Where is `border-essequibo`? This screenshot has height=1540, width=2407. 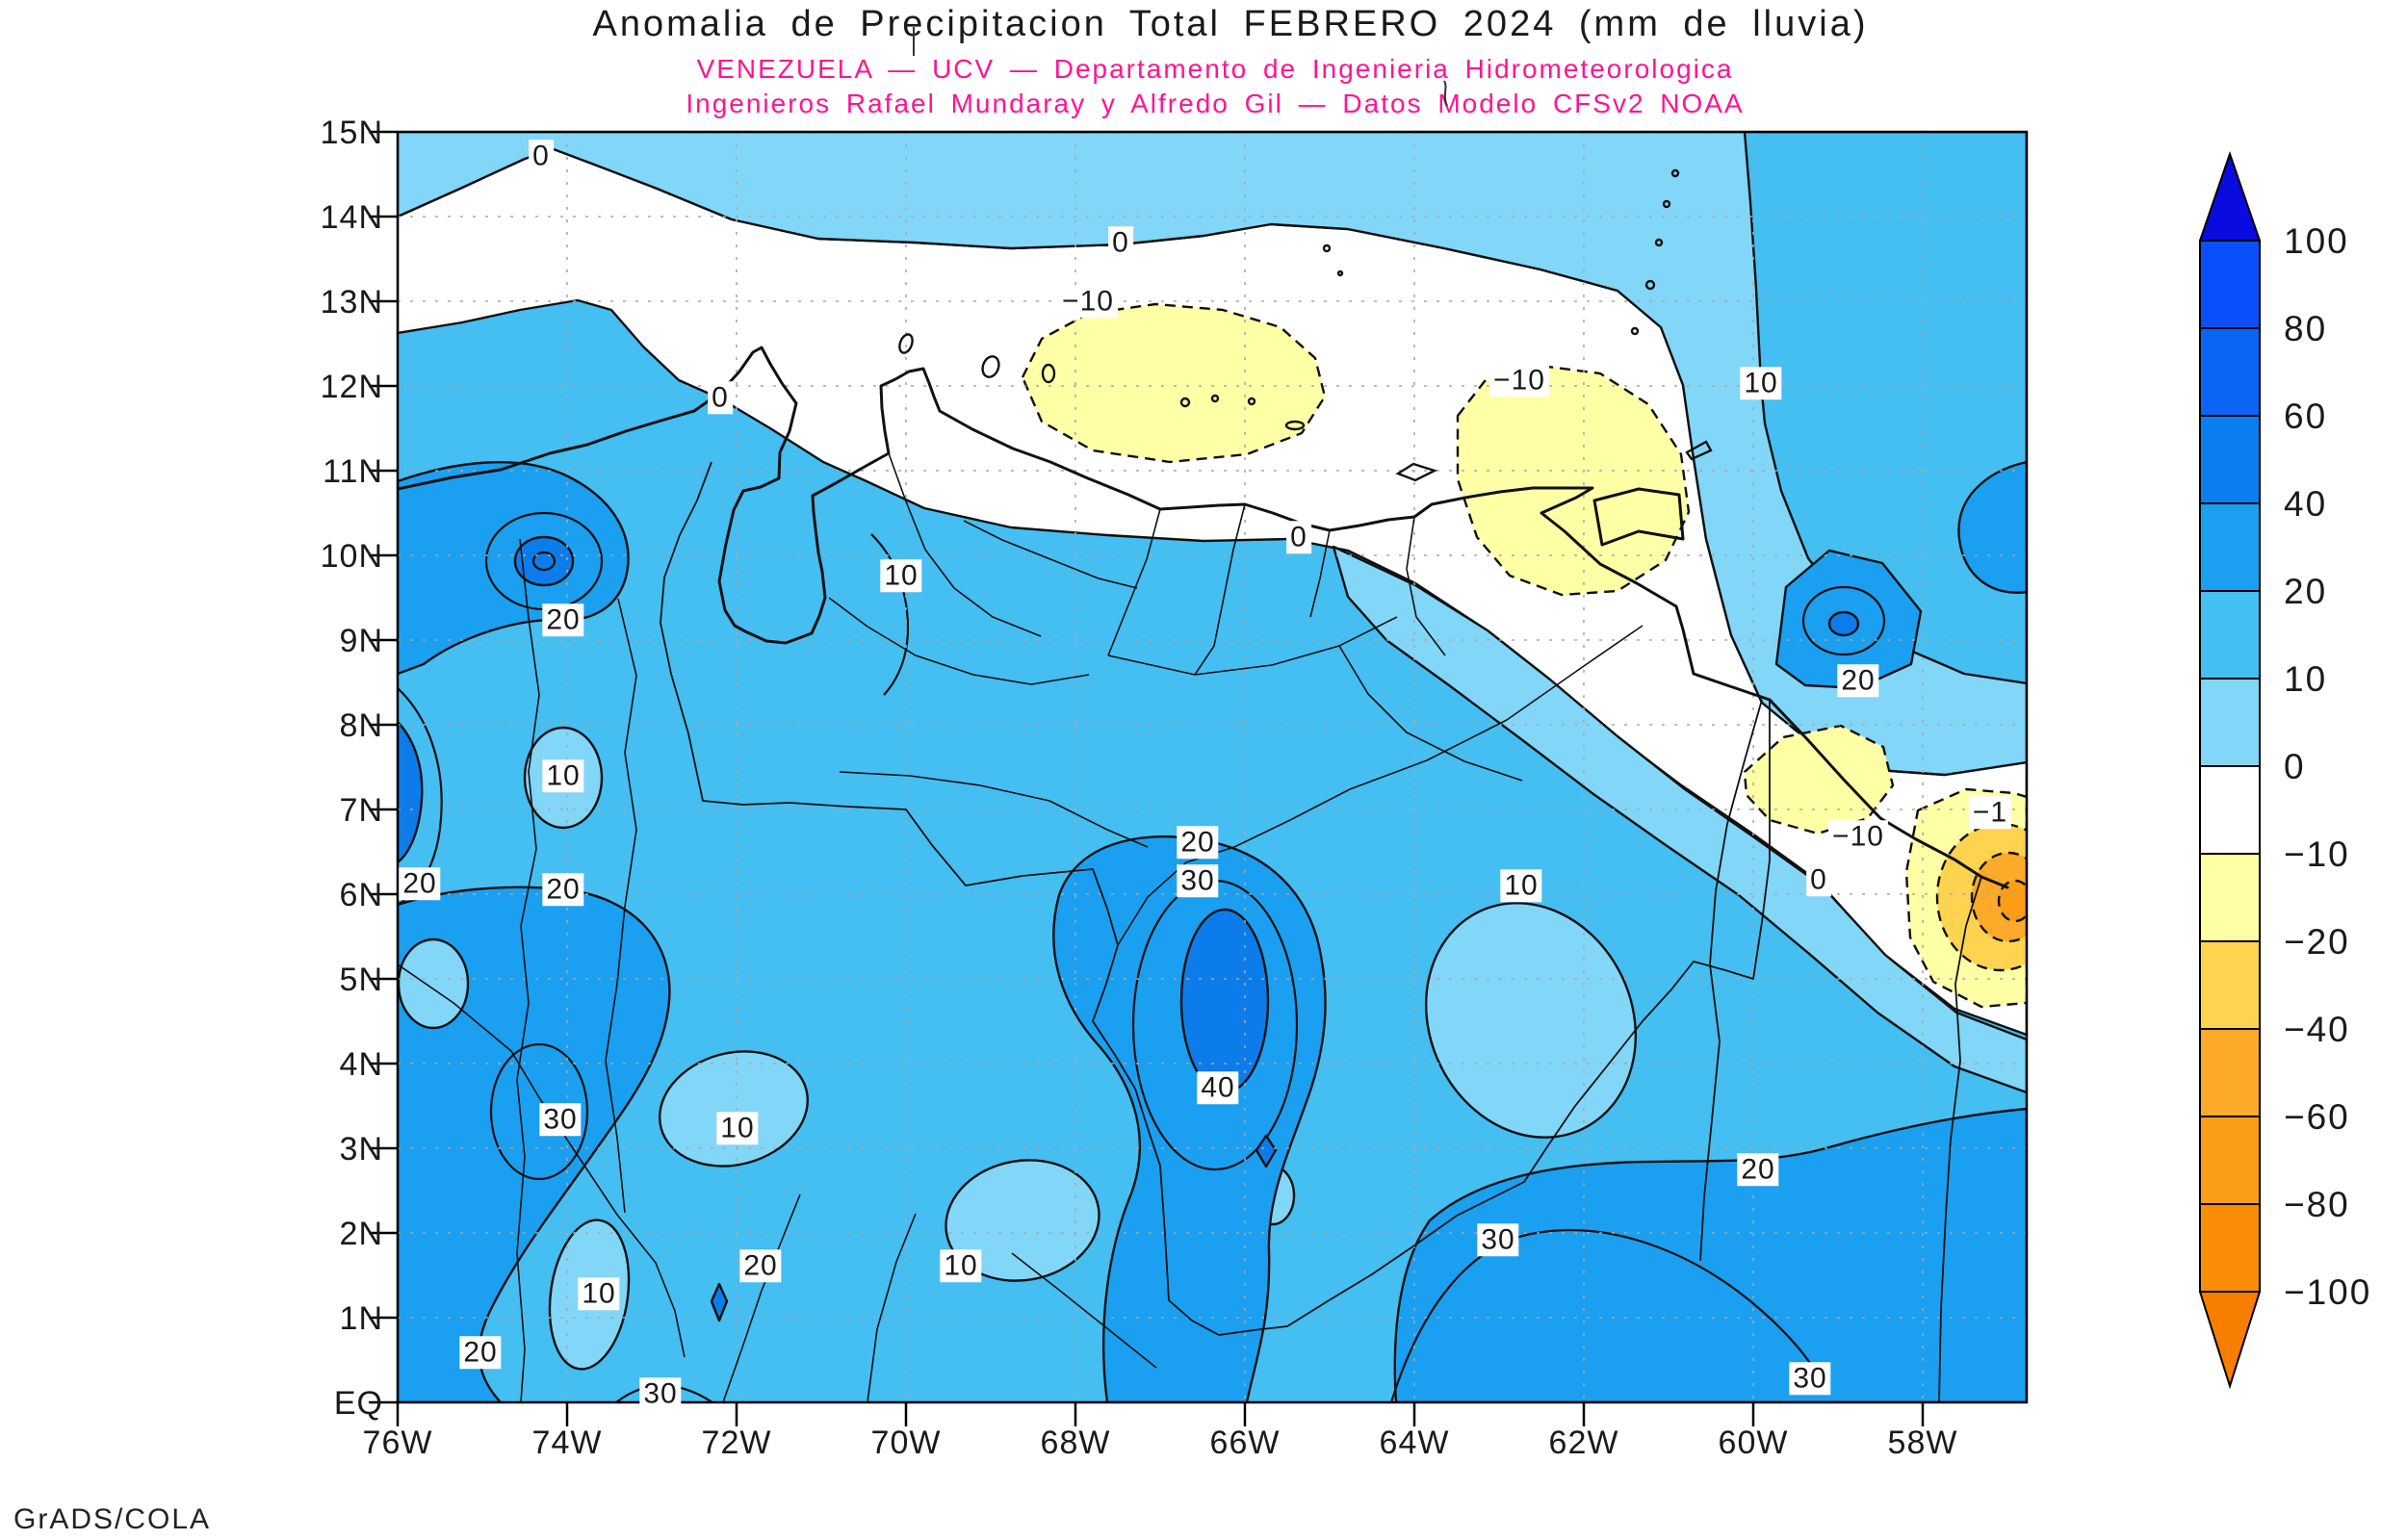
border-essequibo is located at coordinates (1731, 980).